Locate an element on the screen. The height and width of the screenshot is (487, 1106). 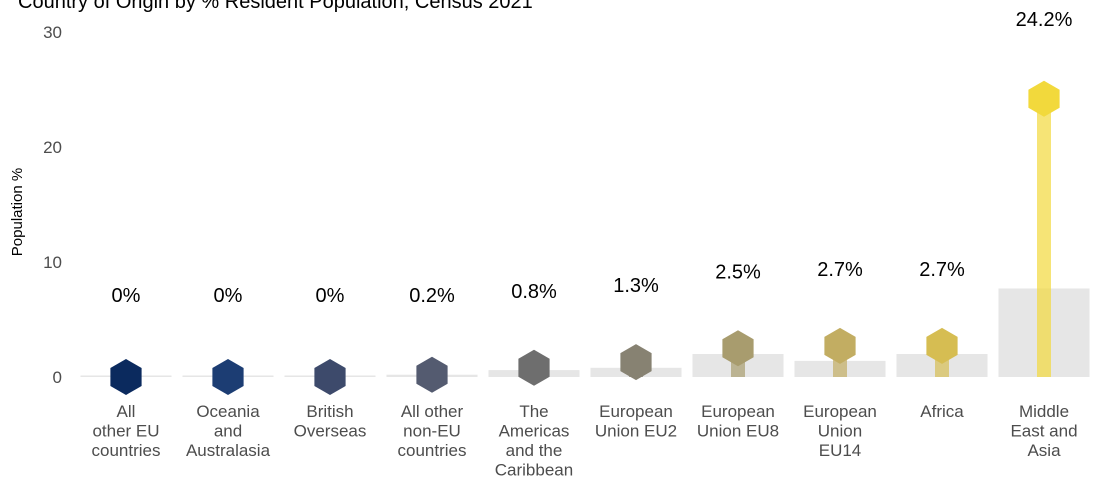
data-label: 24.2% is located at coordinates (1044, 20).